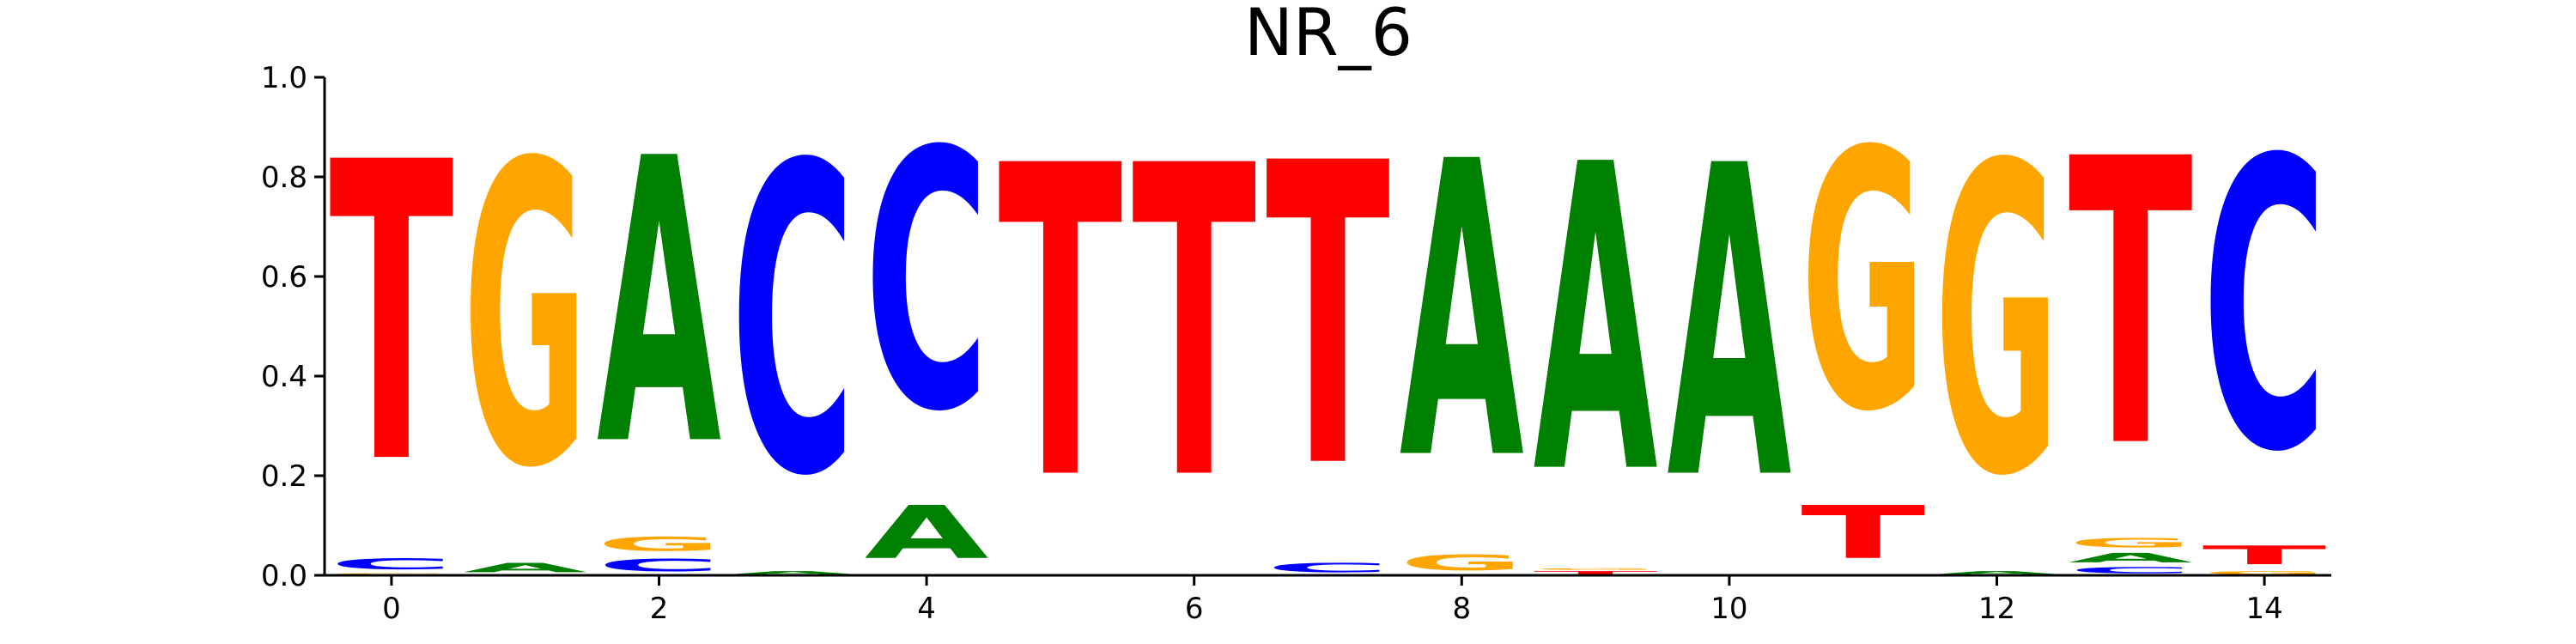 Image resolution: width=2576 pixels, height=644 pixels. What do you see at coordinates (2131, 543) in the screenshot?
I see `logo-letter-g-pos-13: G` at bounding box center [2131, 543].